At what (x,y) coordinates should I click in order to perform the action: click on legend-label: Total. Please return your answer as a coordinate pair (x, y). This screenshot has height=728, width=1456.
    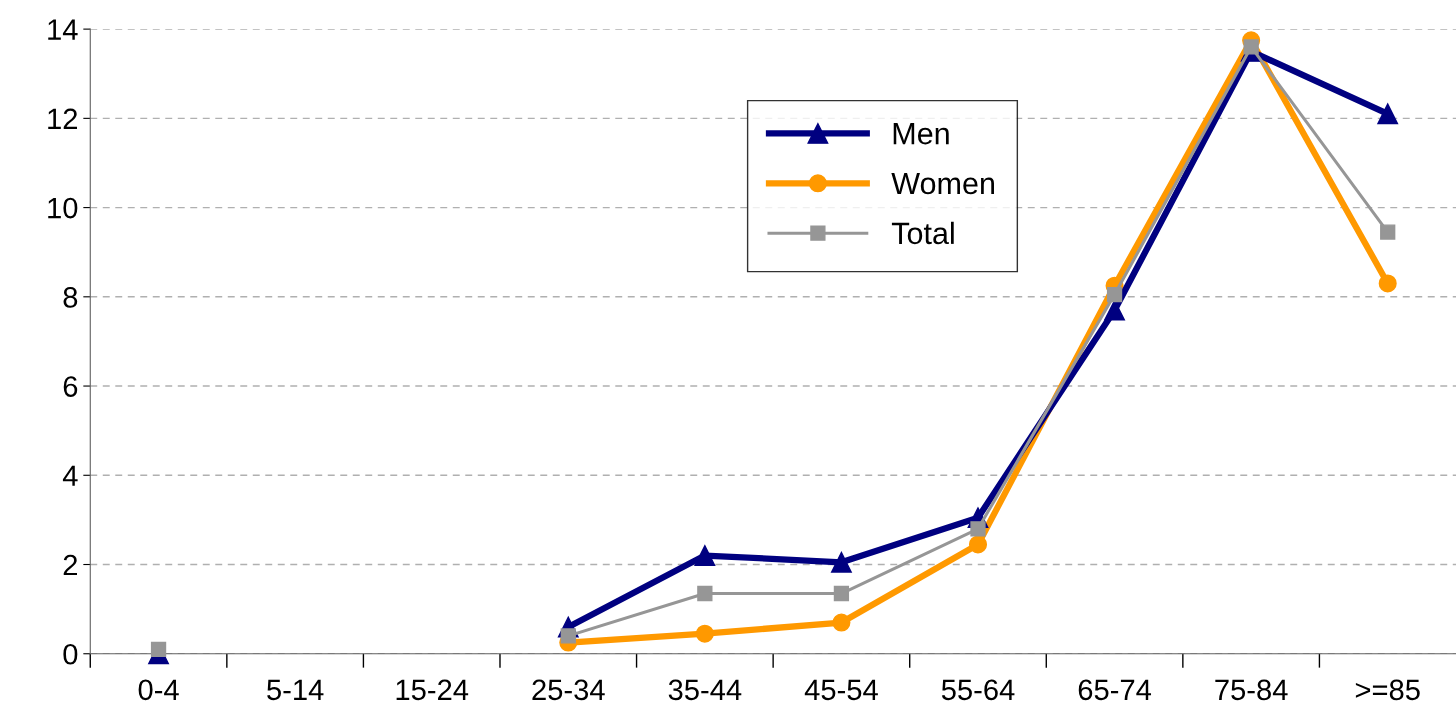
    Looking at the image, I should click on (922, 233).